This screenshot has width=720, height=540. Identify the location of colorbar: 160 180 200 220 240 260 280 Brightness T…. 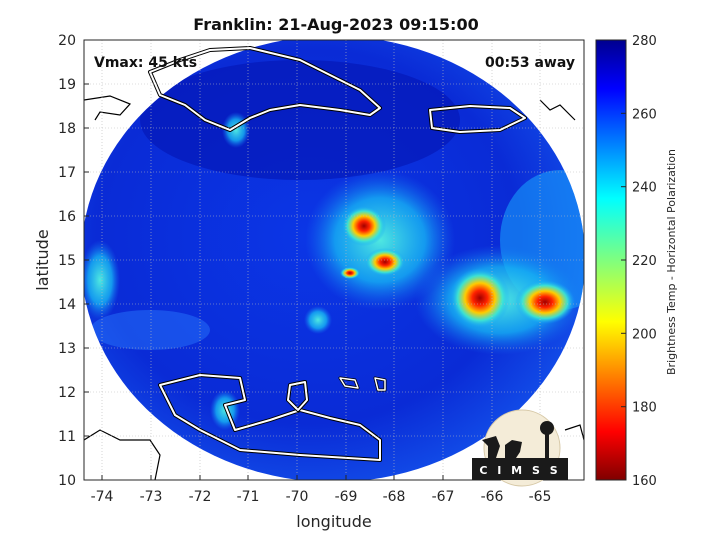
(636, 261).